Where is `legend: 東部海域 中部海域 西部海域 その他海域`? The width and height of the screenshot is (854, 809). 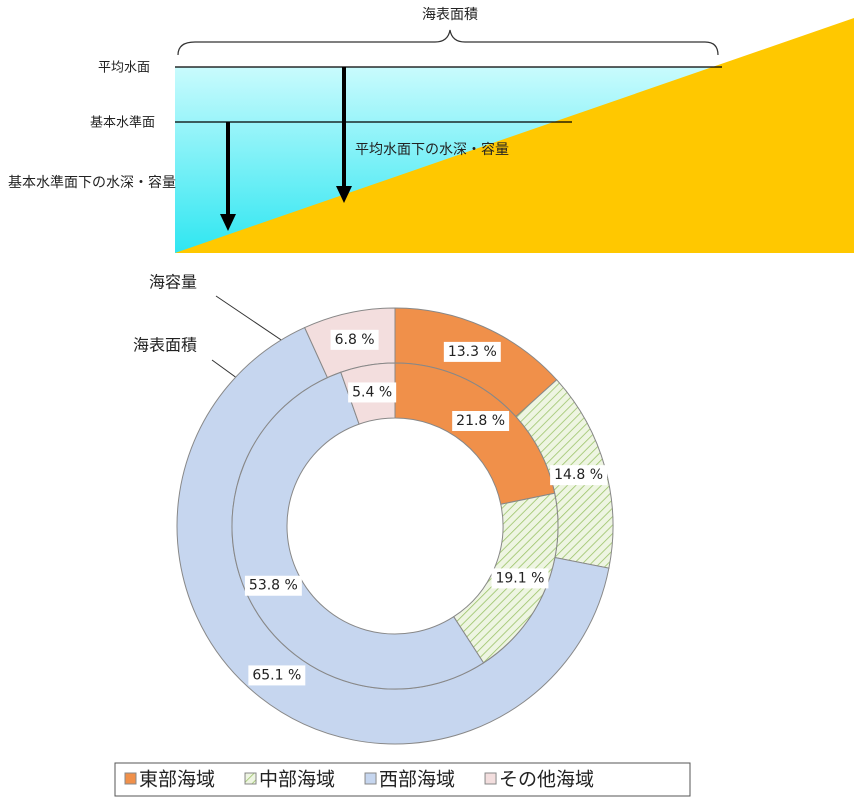
legend: 東部海域 中部海域 西部海域 その他海域 is located at coordinates (359, 780).